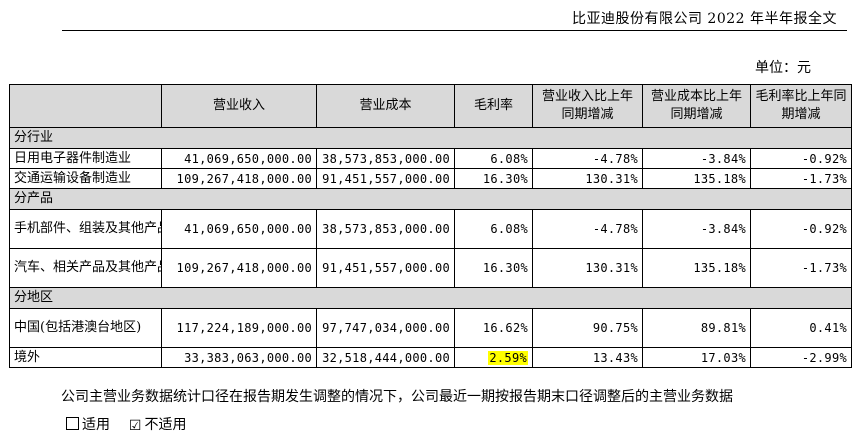  Describe the element at coordinates (587, 106) in the screenshot. I see `header-cell-revenue-yoy: 营业收入比上年同期增减` at that location.